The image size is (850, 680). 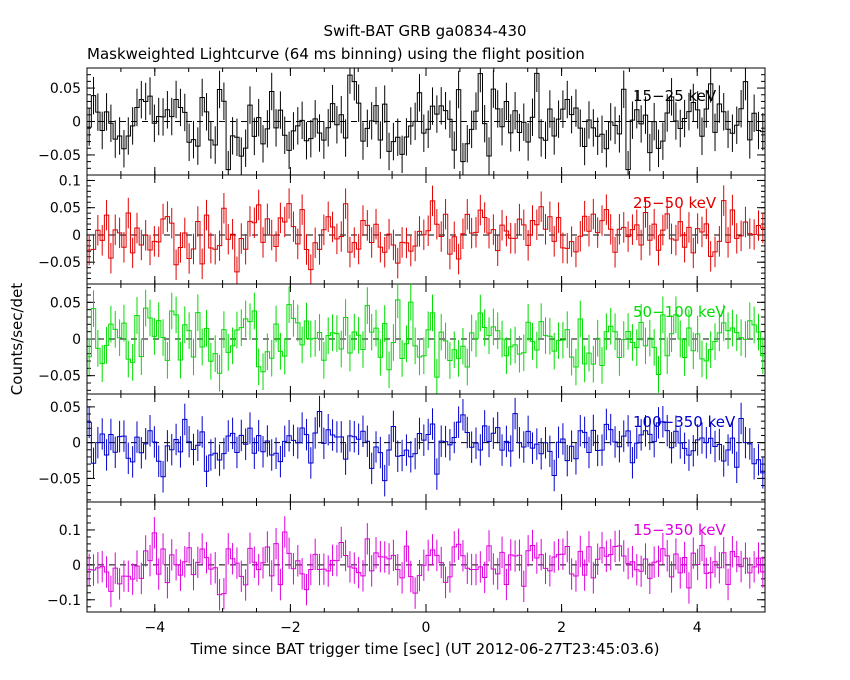 I want to click on chart-title: Swift-BAT GRB ga0834-430, so click(x=425, y=31).